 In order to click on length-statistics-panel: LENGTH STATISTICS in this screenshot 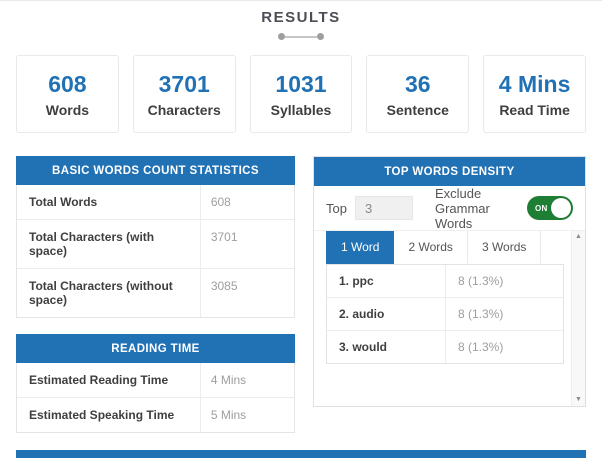, I will do `click(301, 454)`.